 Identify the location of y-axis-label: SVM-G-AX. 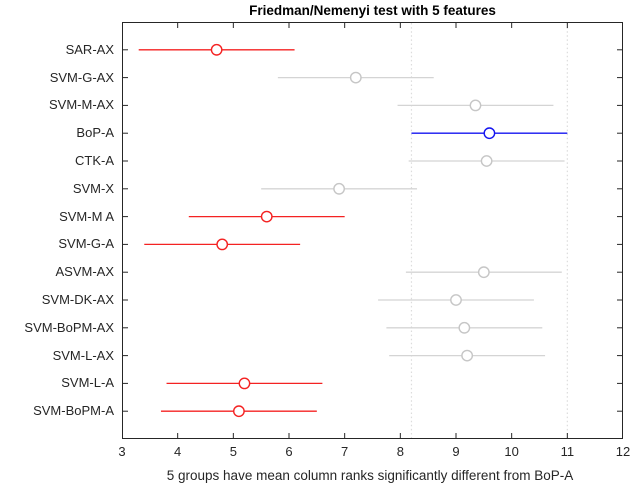
(81, 77).